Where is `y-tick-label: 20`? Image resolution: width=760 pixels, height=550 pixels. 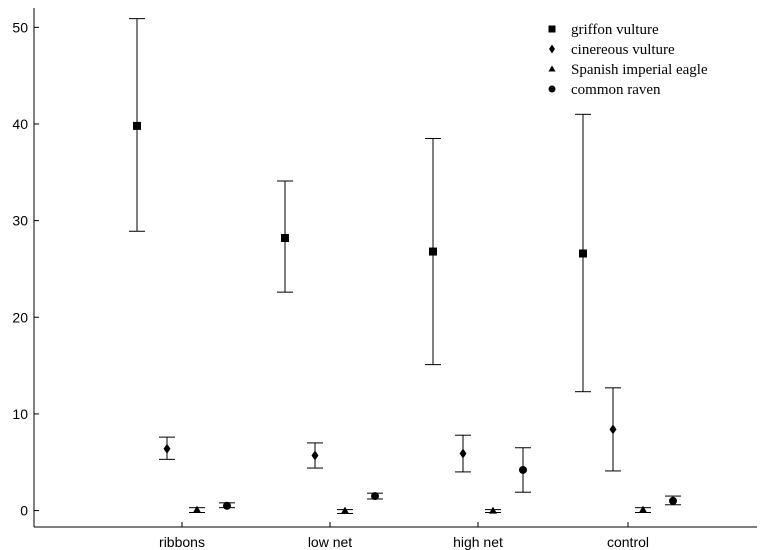 y-tick-label: 20 is located at coordinates (20, 317).